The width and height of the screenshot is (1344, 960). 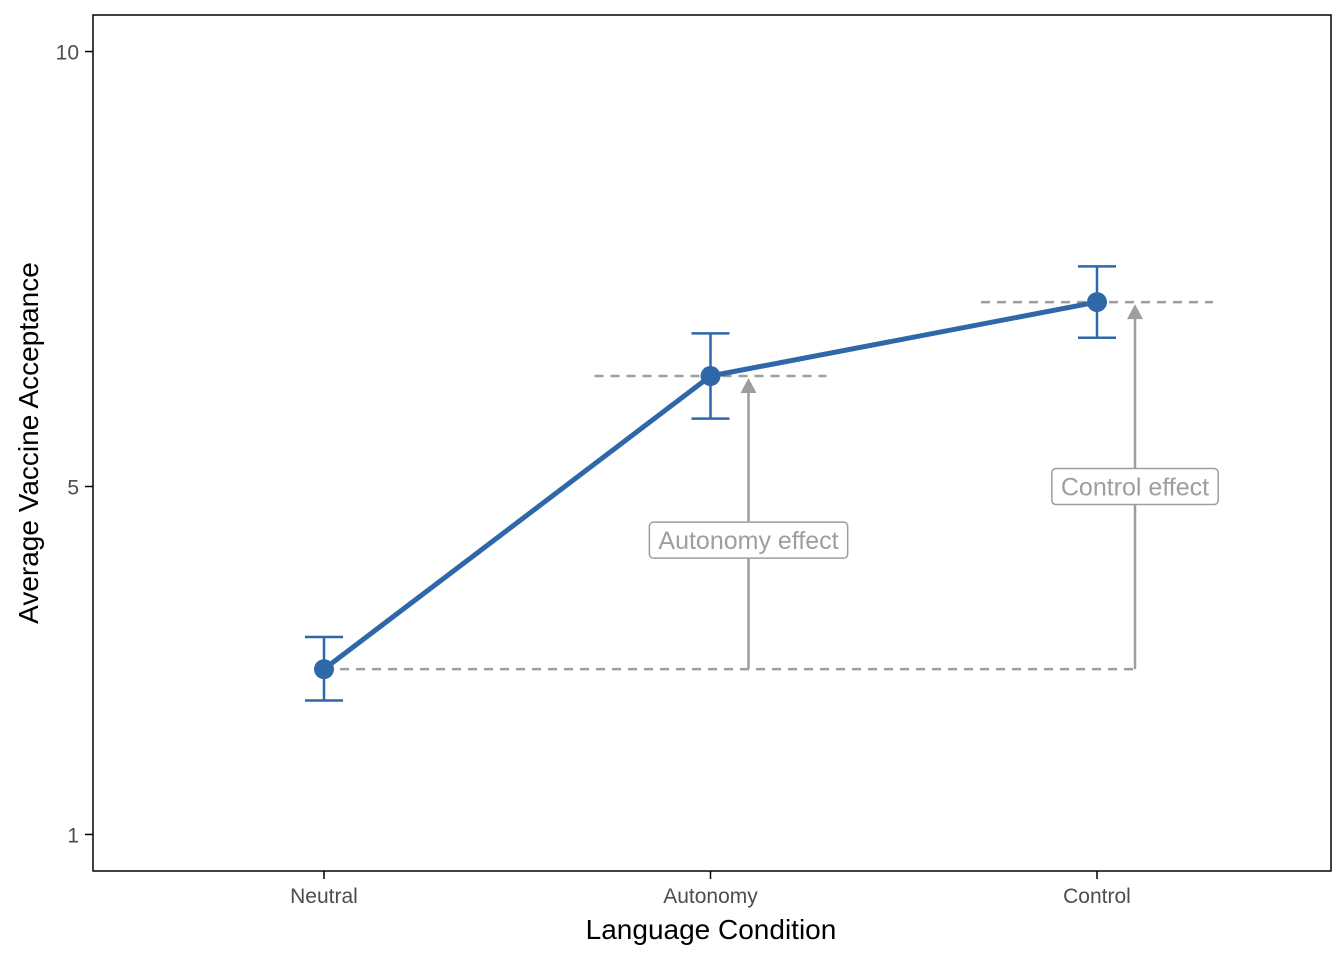 What do you see at coordinates (28, 443) in the screenshot?
I see `y-axis-title: Average Vaccine Acceptance` at bounding box center [28, 443].